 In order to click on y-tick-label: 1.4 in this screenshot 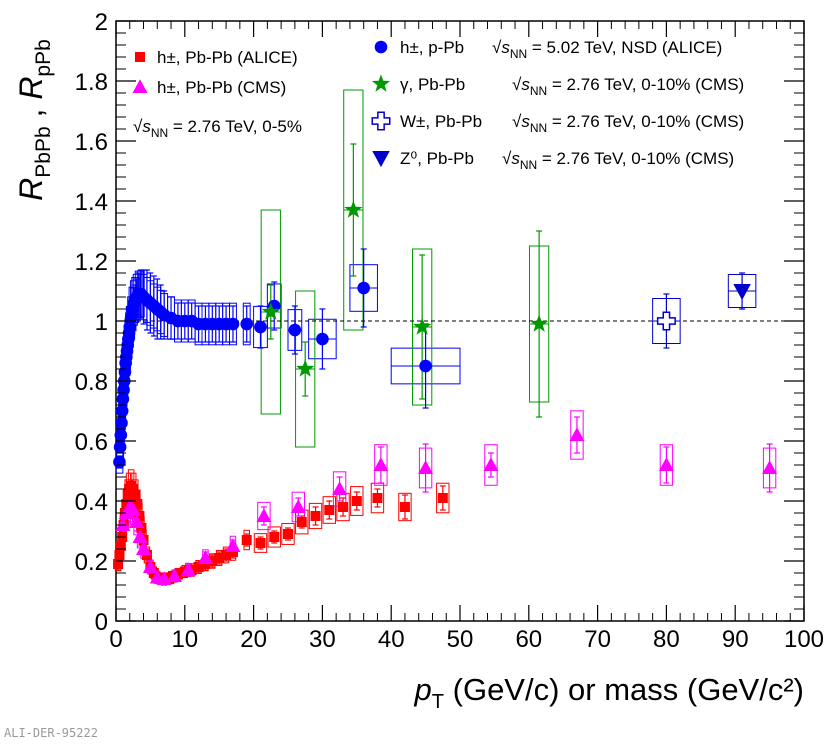, I will do `click(91, 202)`.